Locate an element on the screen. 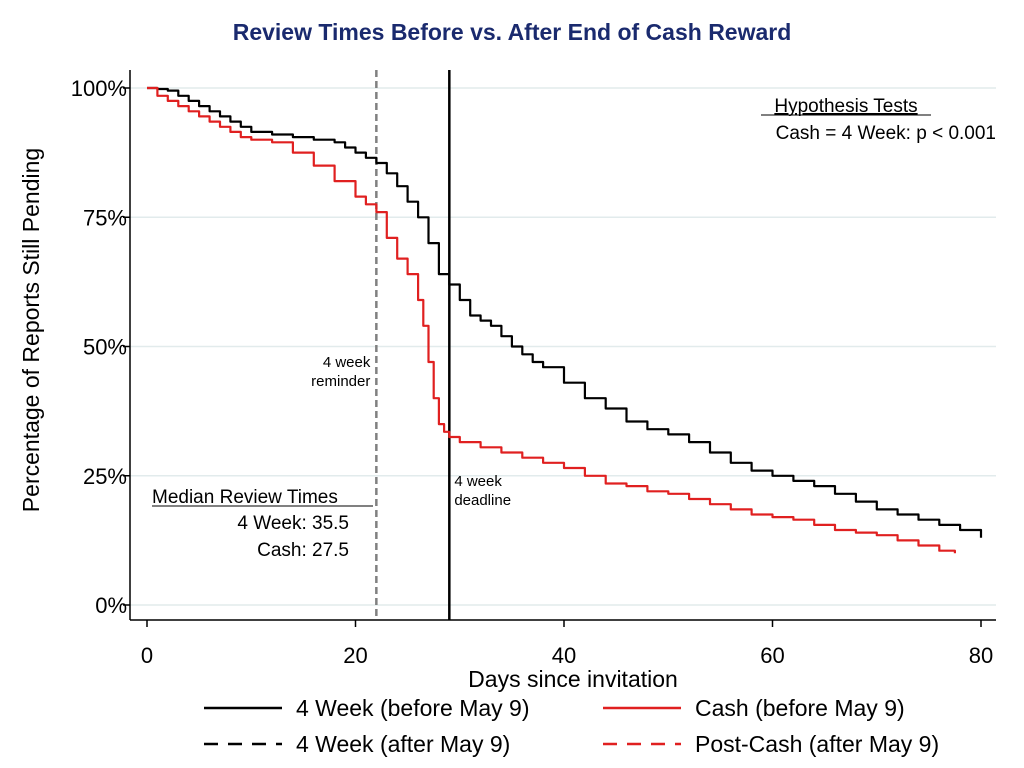 This screenshot has width=1024, height=768. x-axis-title: Days since invitation is located at coordinates (573, 679).